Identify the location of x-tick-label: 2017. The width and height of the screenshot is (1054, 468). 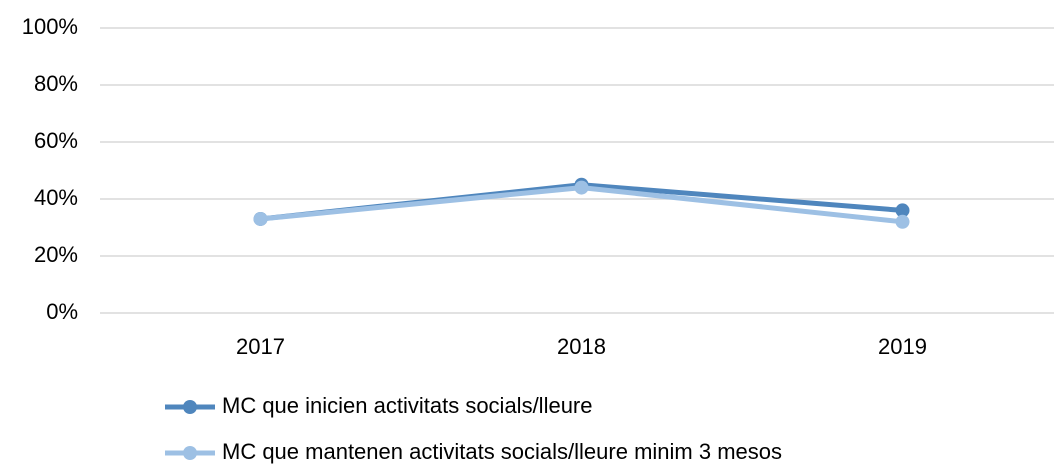
(260, 346).